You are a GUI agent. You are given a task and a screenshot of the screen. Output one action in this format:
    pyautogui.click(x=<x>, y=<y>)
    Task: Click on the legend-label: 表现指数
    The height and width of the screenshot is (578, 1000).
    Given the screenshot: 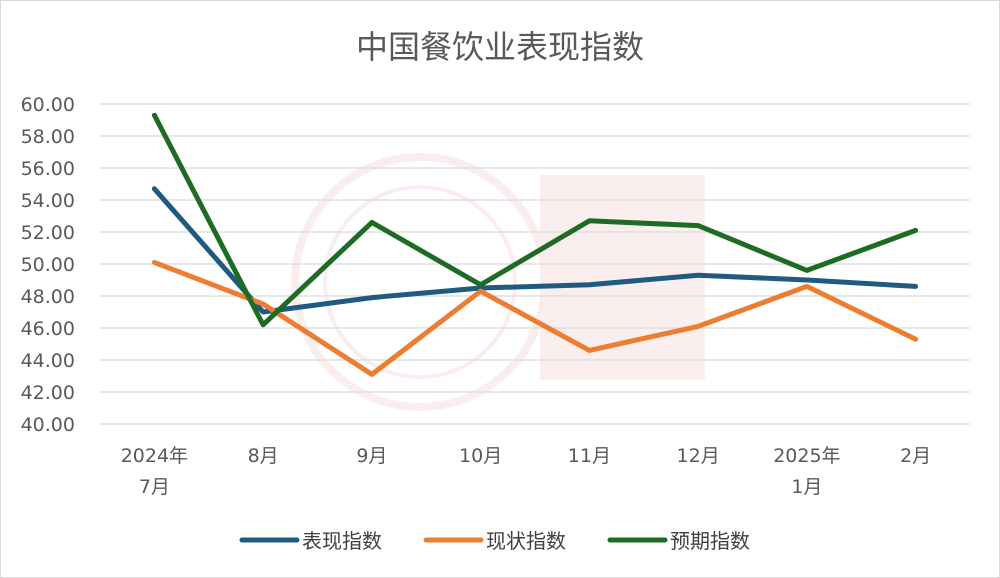 What is the action you would take?
    pyautogui.click(x=342, y=541)
    